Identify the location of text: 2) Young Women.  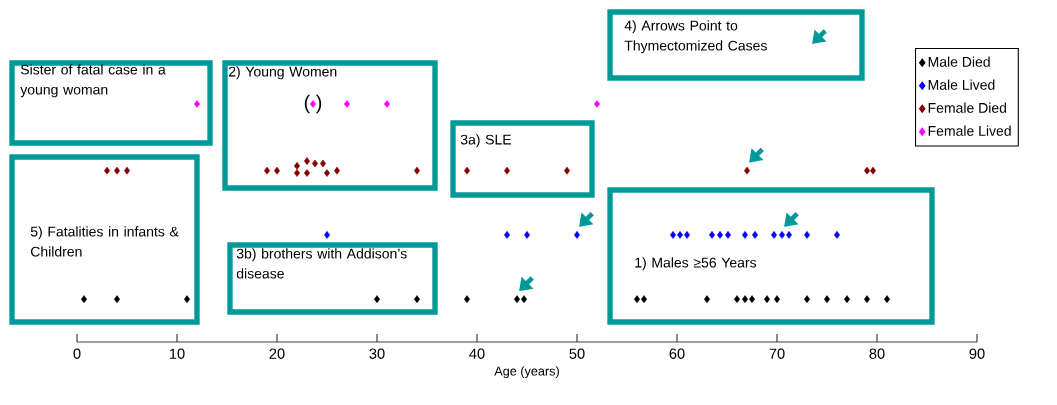
(282, 73).